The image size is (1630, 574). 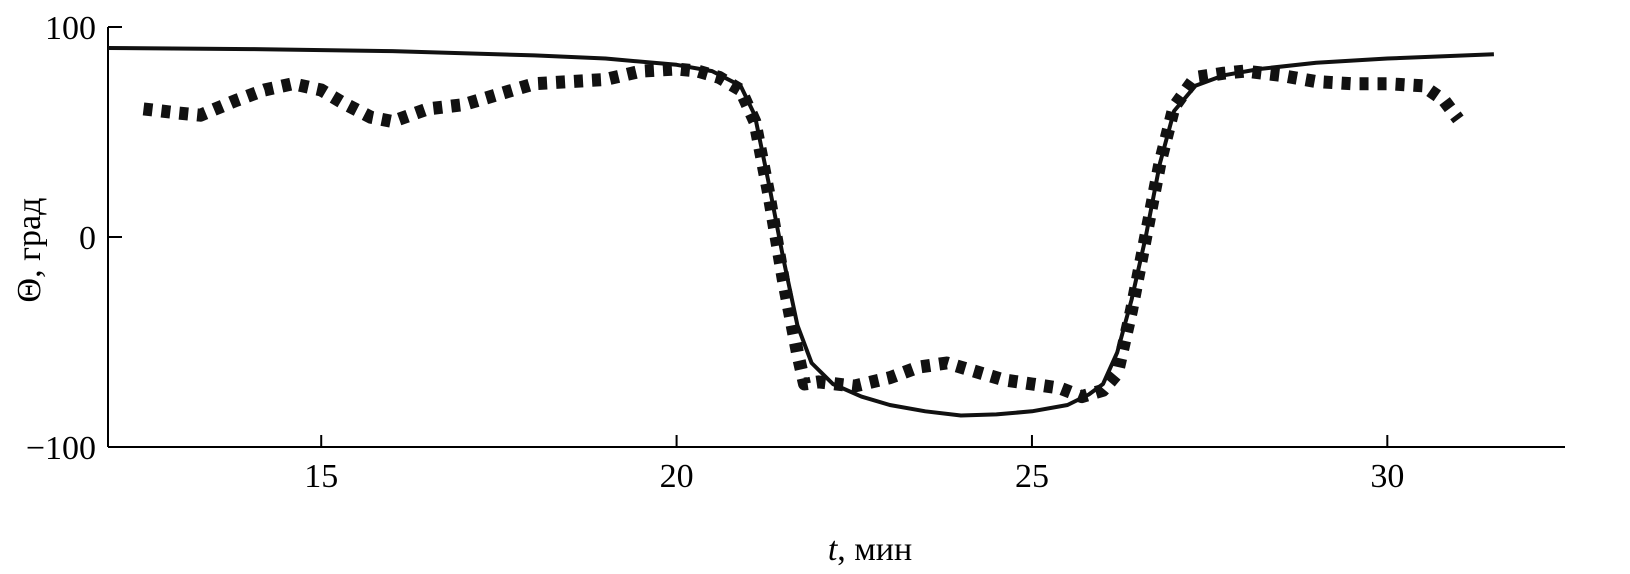 I want to click on y-tick-label: −100, so click(x=61, y=448).